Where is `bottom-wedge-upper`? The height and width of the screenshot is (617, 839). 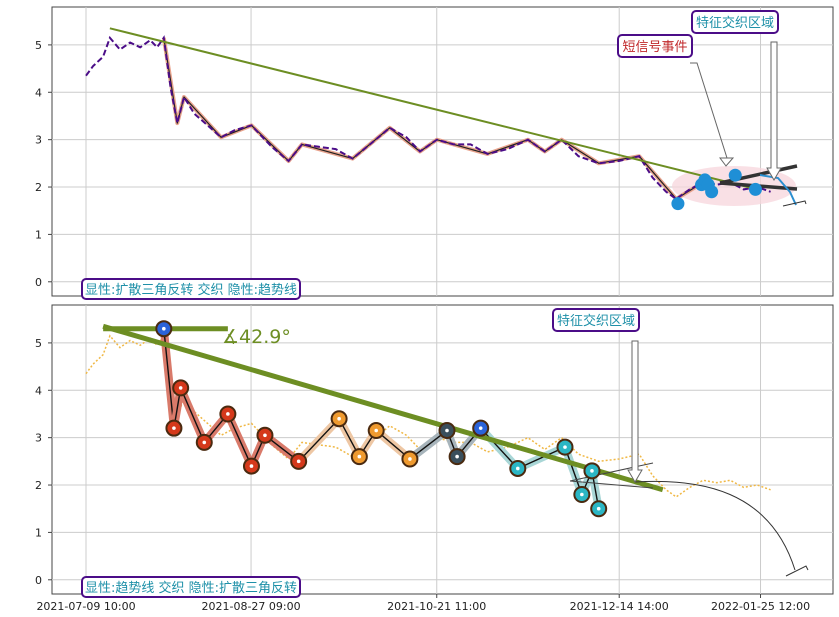
bottom-wedge-upper is located at coordinates (611, 472).